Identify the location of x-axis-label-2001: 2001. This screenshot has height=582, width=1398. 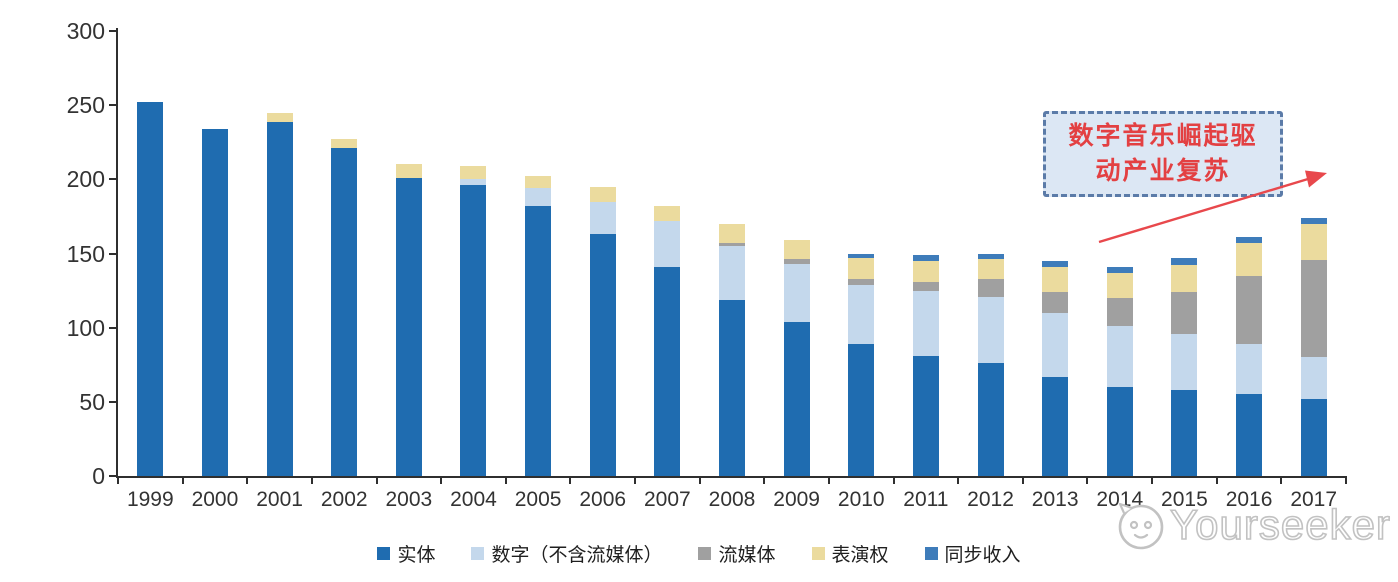
(279, 499).